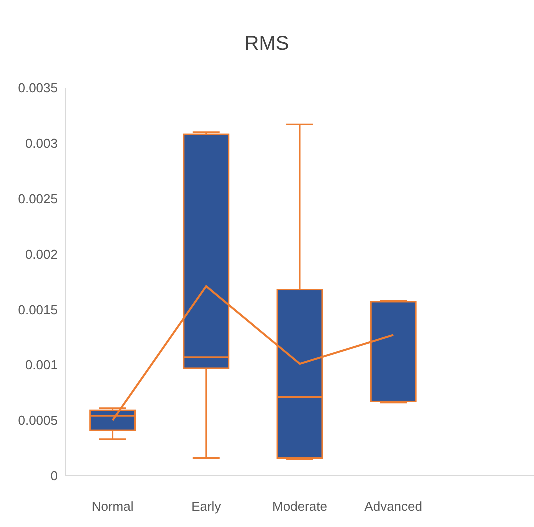  What do you see at coordinates (38, 420) in the screenshot?
I see `y-tick-label: 0.0005` at bounding box center [38, 420].